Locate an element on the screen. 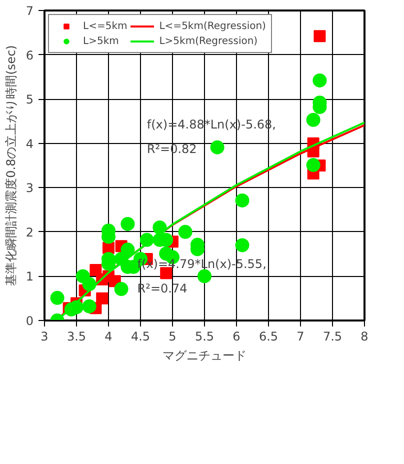 This screenshot has height=464, width=404. x-tick-label: 3 is located at coordinates (44, 337).